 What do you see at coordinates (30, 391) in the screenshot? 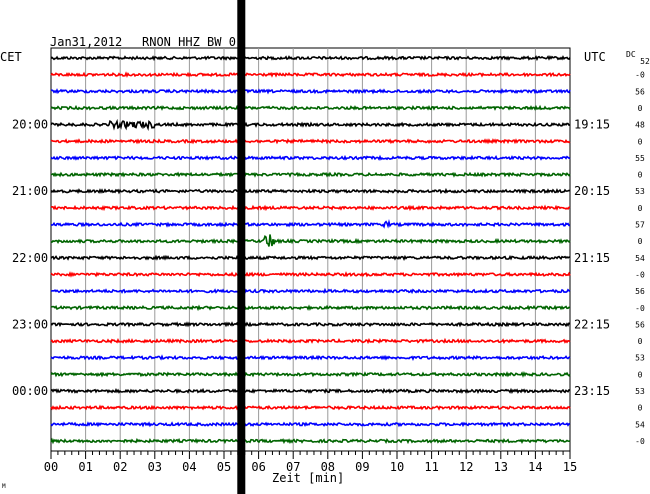
I see `left-time-label: 00:00` at bounding box center [30, 391].